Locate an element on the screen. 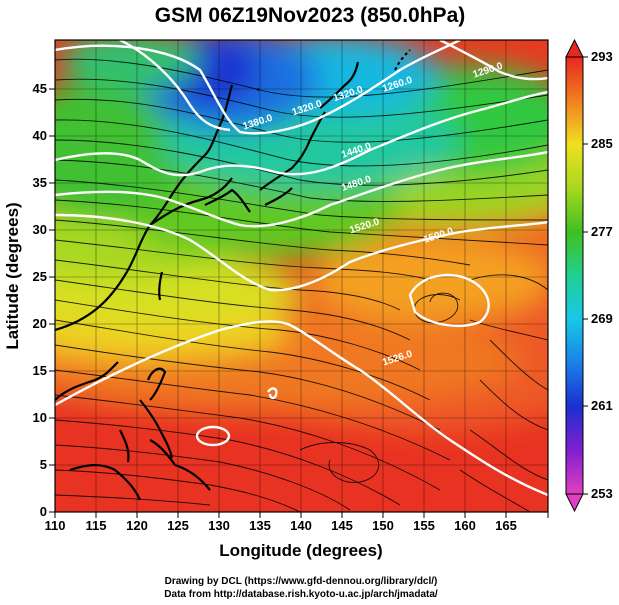 Image resolution: width=619 pixels, height=605 pixels. colorbar-tick-label: 261 is located at coordinates (602, 405).